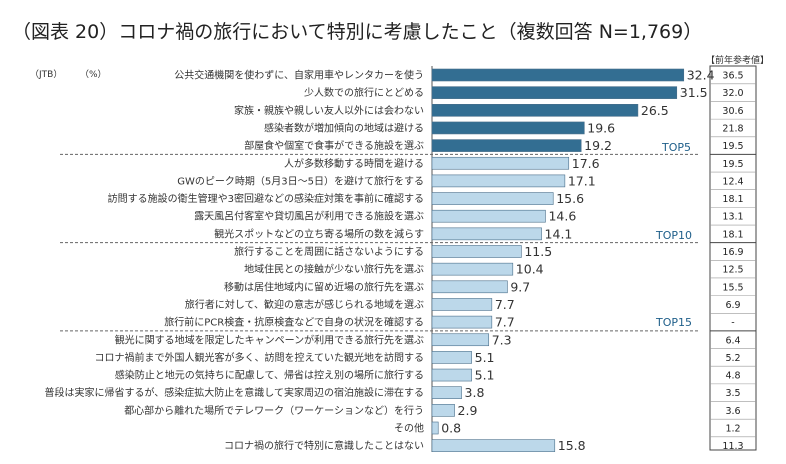  Describe the element at coordinates (582, 180) in the screenshot. I see `value-label: 17.1` at that location.